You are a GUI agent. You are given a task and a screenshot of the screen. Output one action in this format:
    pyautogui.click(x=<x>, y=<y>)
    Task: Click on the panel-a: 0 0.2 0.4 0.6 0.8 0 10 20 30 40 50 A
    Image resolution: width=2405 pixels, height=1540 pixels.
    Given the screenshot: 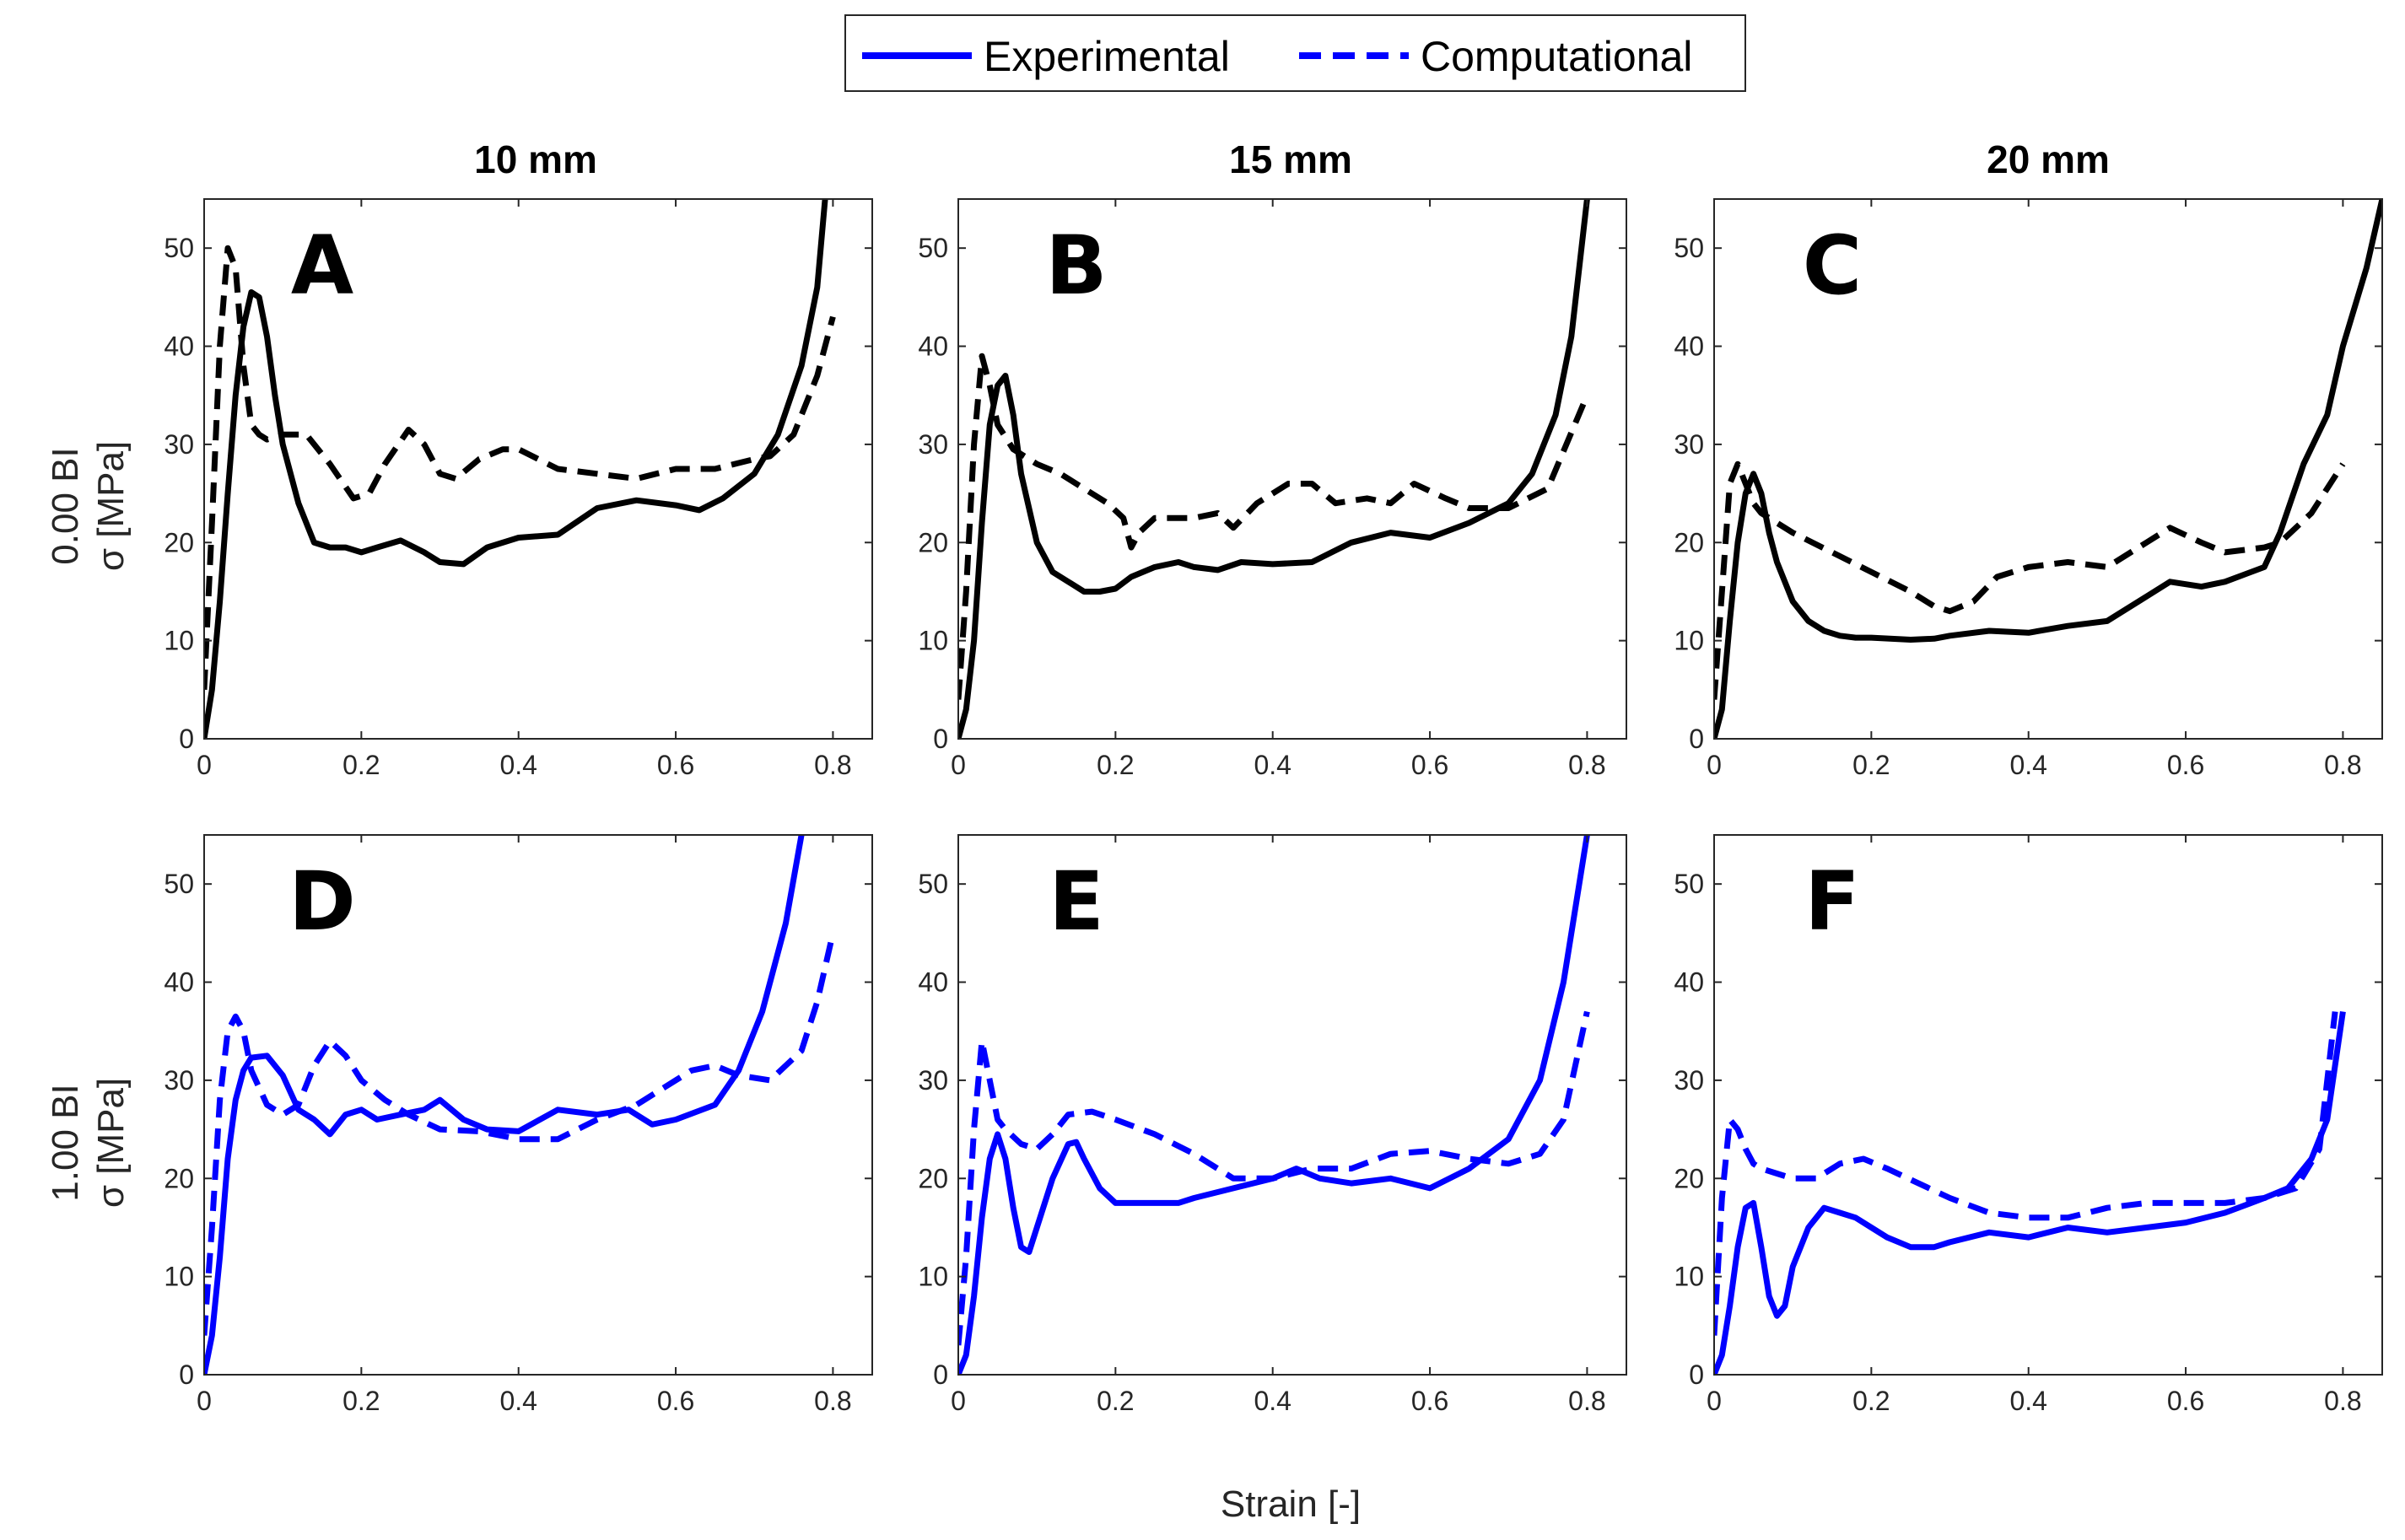 What is the action you would take?
    pyautogui.click(x=518, y=489)
    